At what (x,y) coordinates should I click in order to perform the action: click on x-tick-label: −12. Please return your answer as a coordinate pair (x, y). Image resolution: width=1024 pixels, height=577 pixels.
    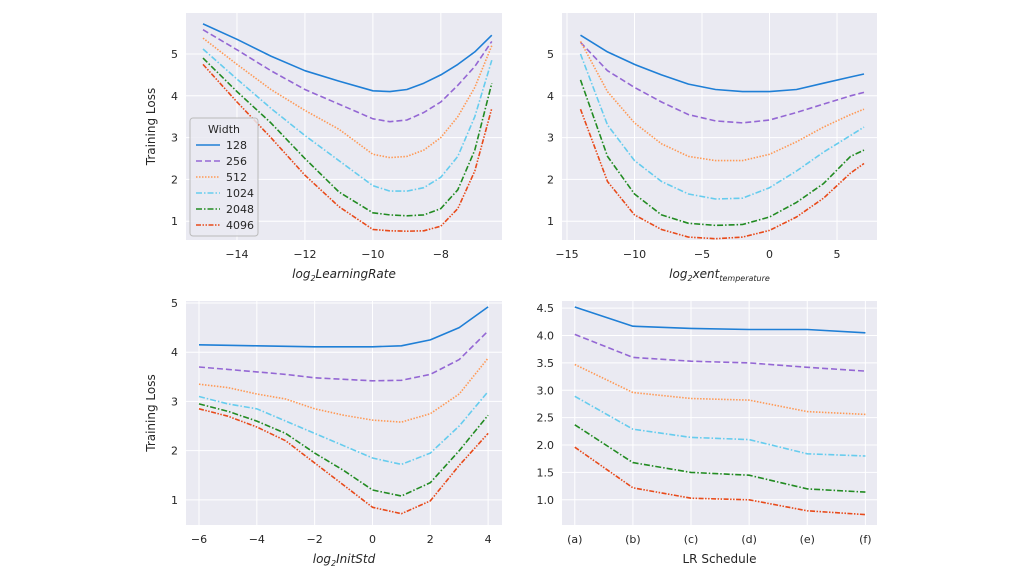
    Looking at the image, I should click on (304, 254).